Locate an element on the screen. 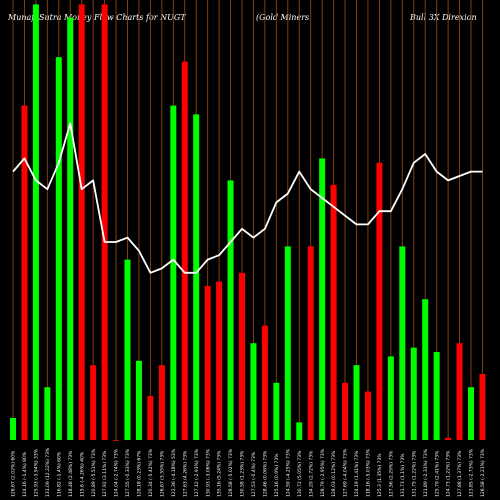 The width and height of the screenshot is (500, 500). x-tick-label: 128.79 (-2.95%) 73% is located at coordinates (323, 472).